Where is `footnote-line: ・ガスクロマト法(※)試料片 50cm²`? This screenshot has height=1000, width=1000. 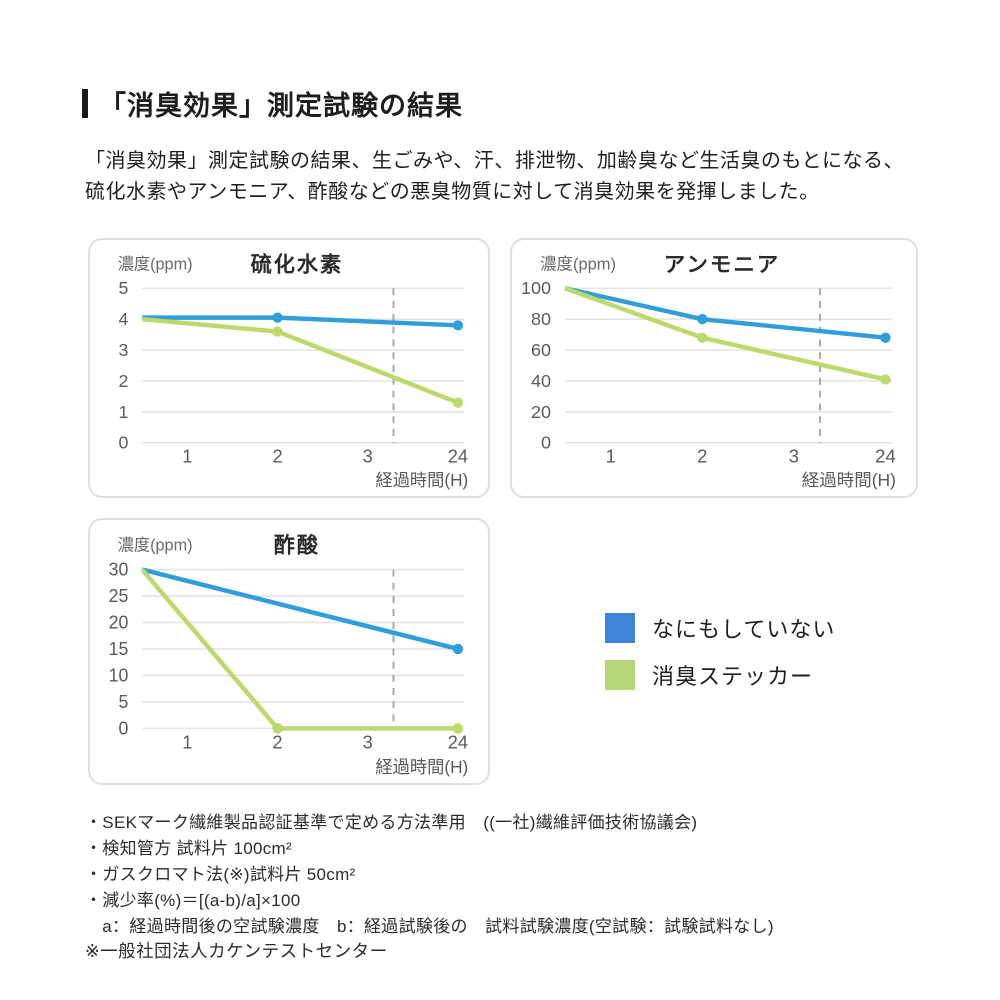 footnote-line: ・ガスクロマト法(※)試料片 50cm² is located at coordinates (220, 874).